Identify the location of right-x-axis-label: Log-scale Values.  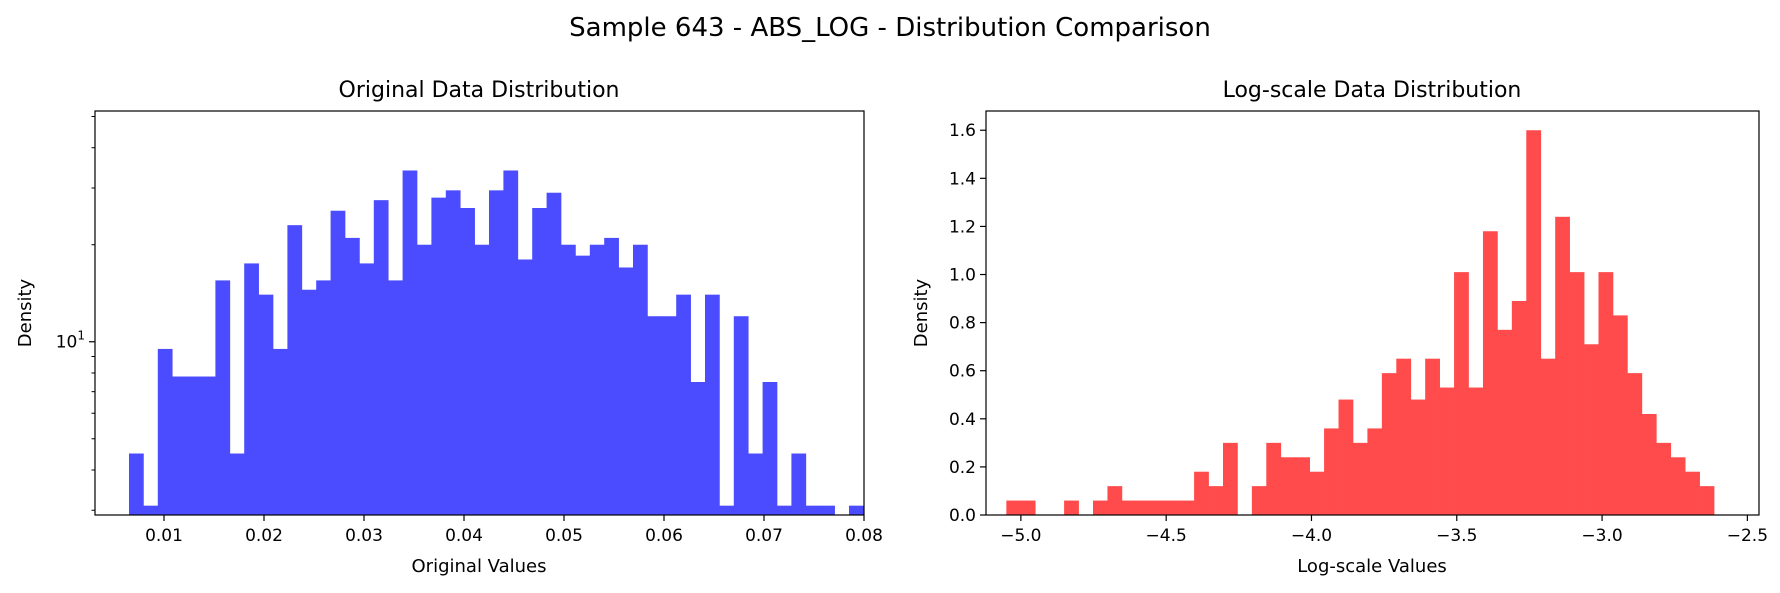
(1372, 566).